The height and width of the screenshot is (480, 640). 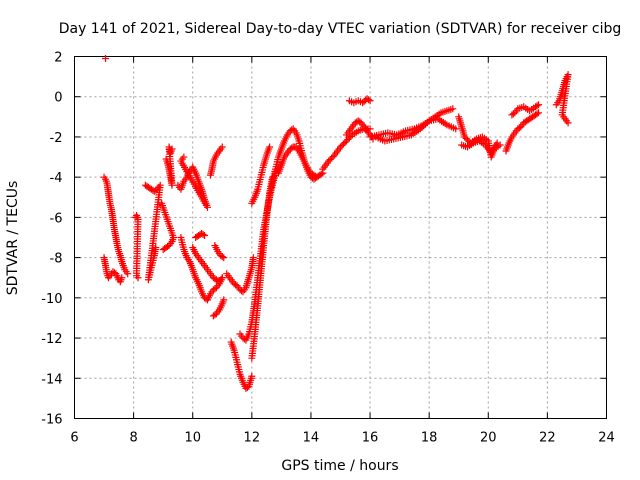 What do you see at coordinates (74, 438) in the screenshot?
I see `x-tick-label: 6` at bounding box center [74, 438].